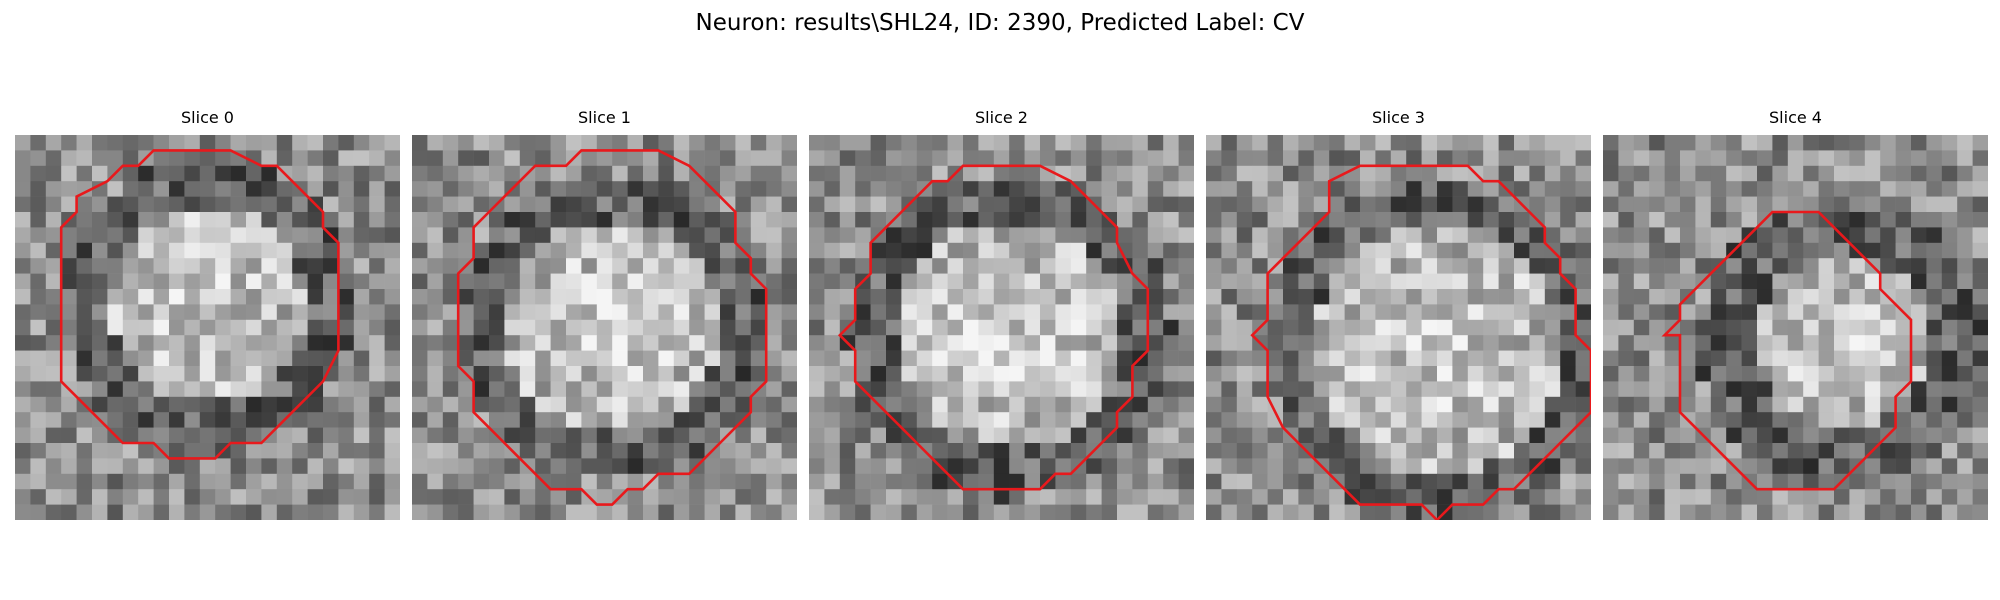 The height and width of the screenshot is (600, 2000). What do you see at coordinates (1001, 117) in the screenshot?
I see `slice-title: Slice 2` at bounding box center [1001, 117].